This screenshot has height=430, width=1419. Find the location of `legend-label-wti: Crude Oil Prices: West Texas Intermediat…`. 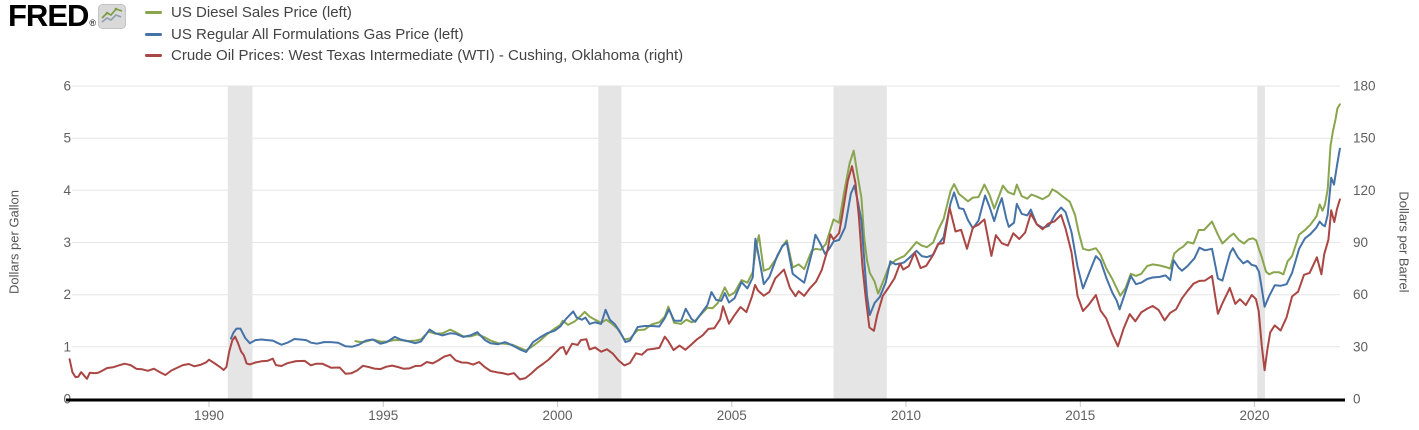

legend-label-wti: Crude Oil Prices: West Texas Intermediat… is located at coordinates (427, 56).